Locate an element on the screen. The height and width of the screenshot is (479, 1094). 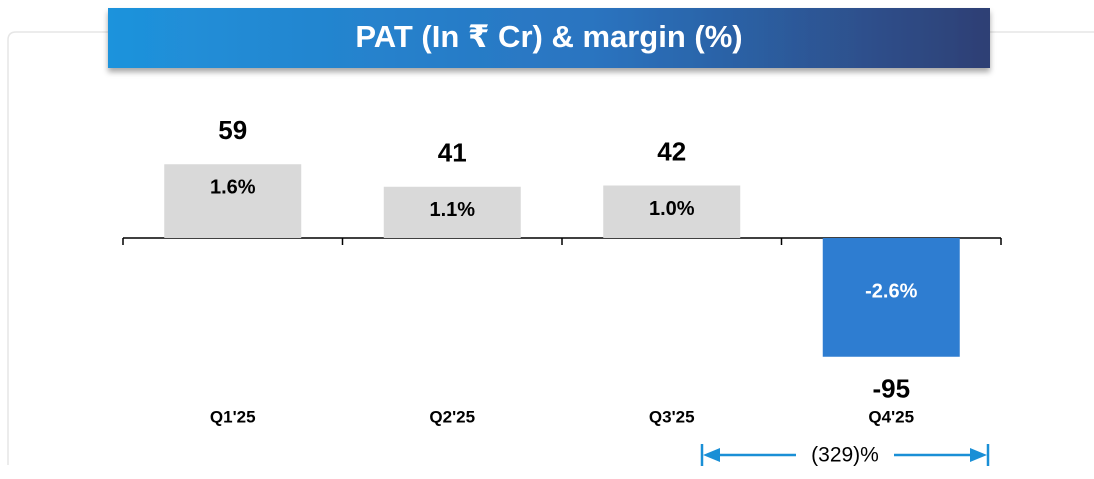
title-banner is located at coordinates (549, 38).